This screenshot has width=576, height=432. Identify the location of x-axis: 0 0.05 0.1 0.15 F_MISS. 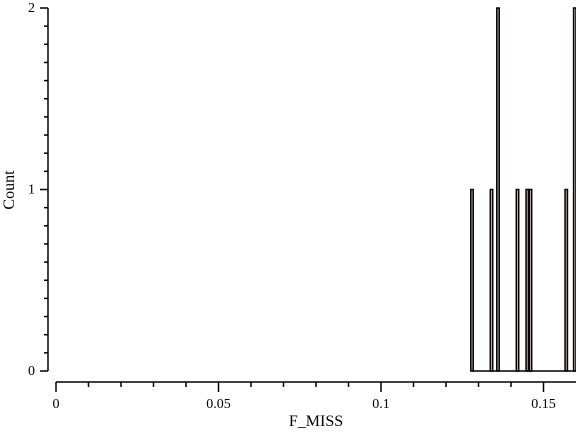
(314, 405).